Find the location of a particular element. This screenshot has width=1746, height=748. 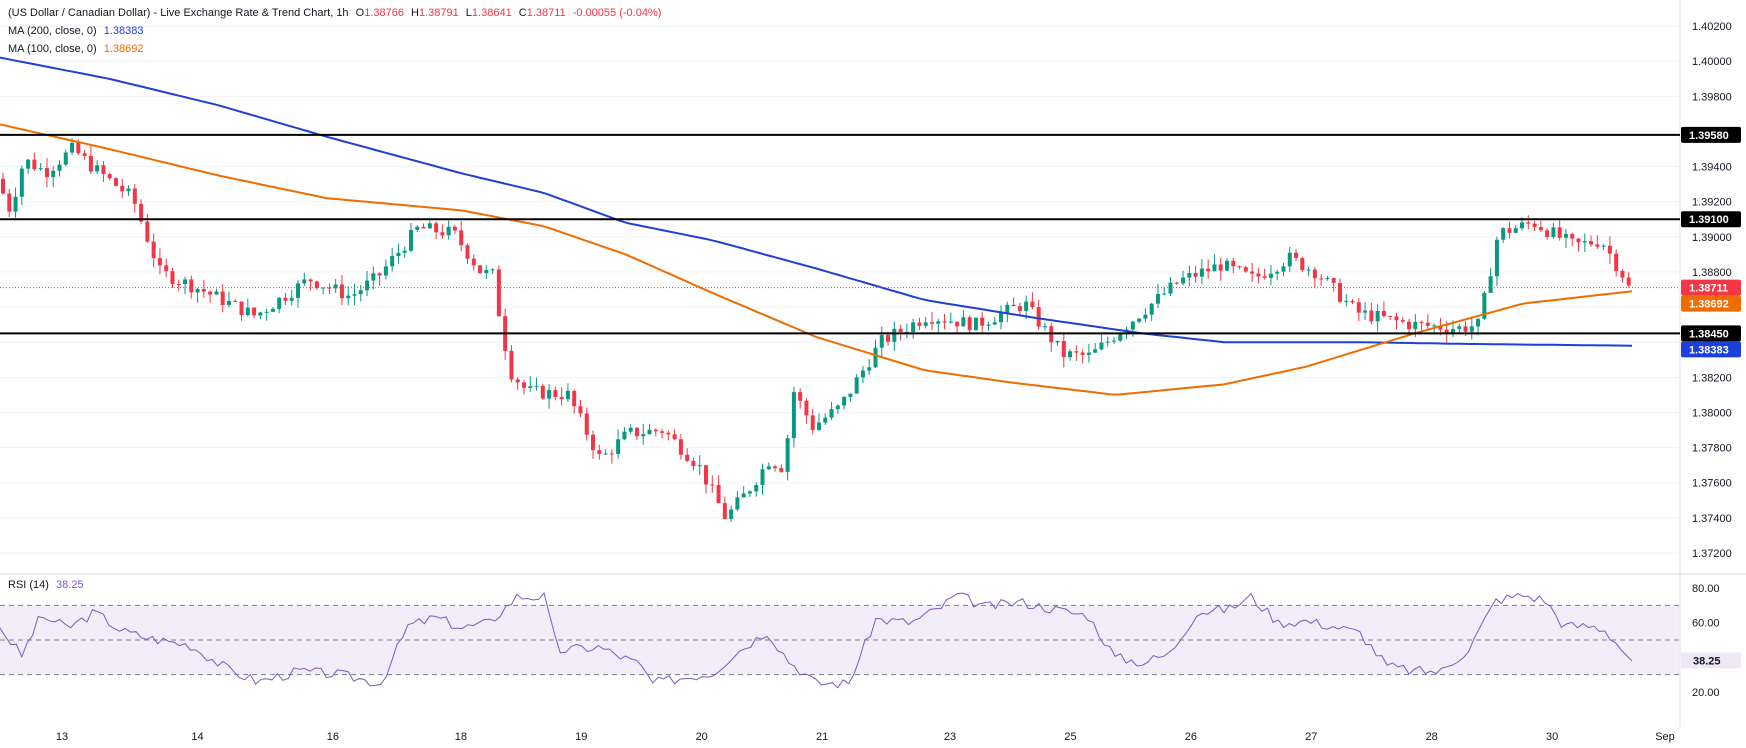

rsi-tick-label: 60.00 is located at coordinates (1706, 624).